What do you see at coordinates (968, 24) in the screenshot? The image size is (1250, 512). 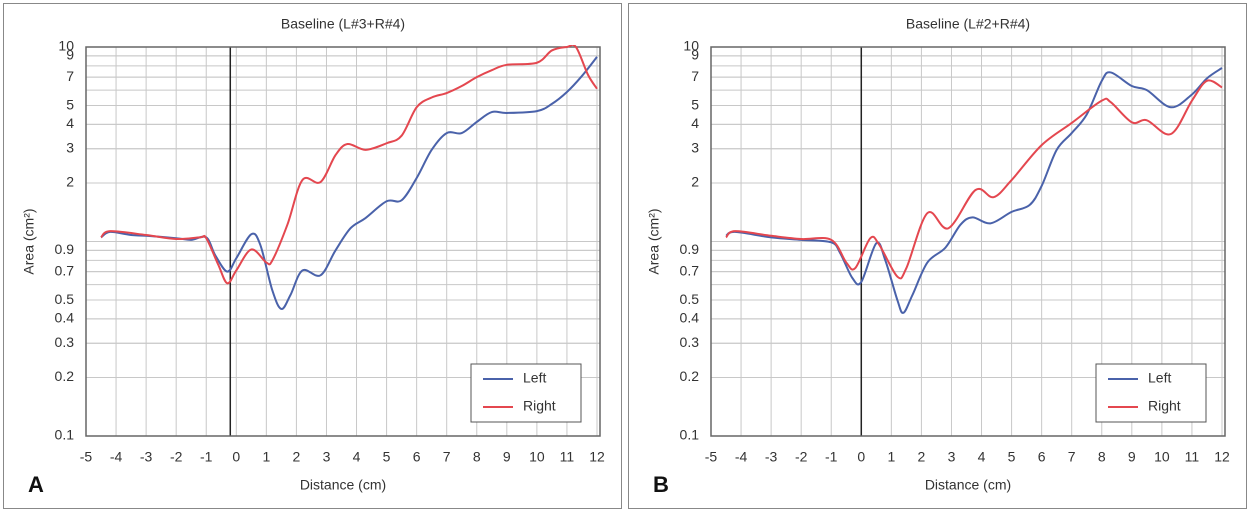 I see `chart-title: Baseline (L#2+R#4)` at bounding box center [968, 24].